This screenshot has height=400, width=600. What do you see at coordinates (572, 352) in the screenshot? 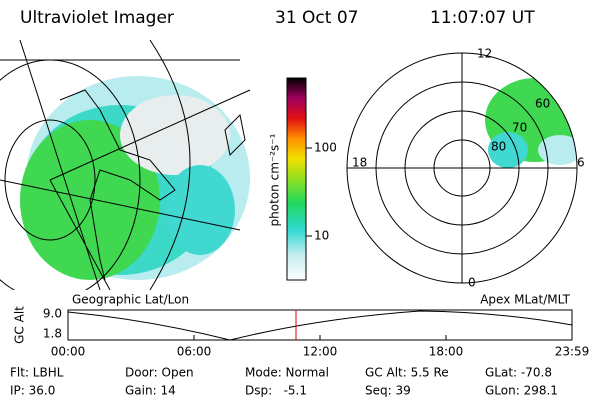
I see `altitude-xtick-label: 23:59` at bounding box center [572, 352].